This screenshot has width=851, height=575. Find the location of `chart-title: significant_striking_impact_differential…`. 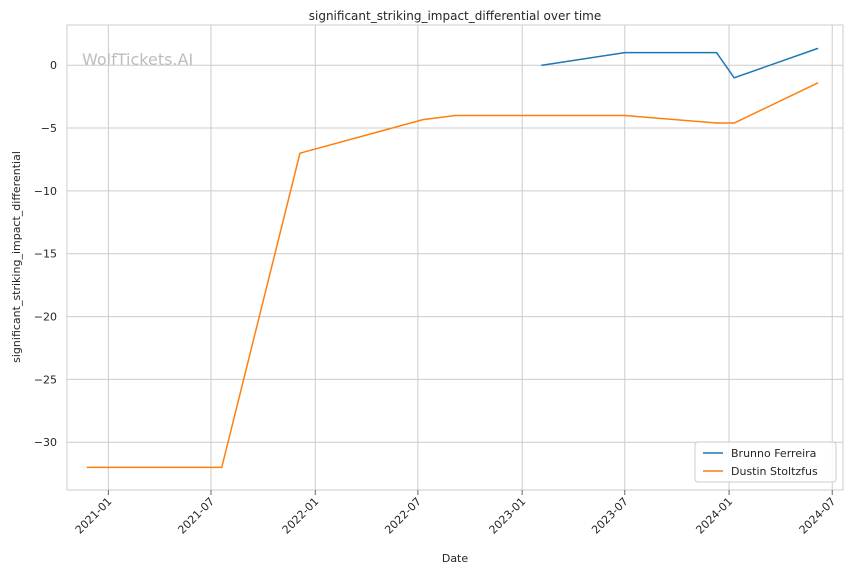

chart-title: significant_striking_impact_differential… is located at coordinates (455, 16).